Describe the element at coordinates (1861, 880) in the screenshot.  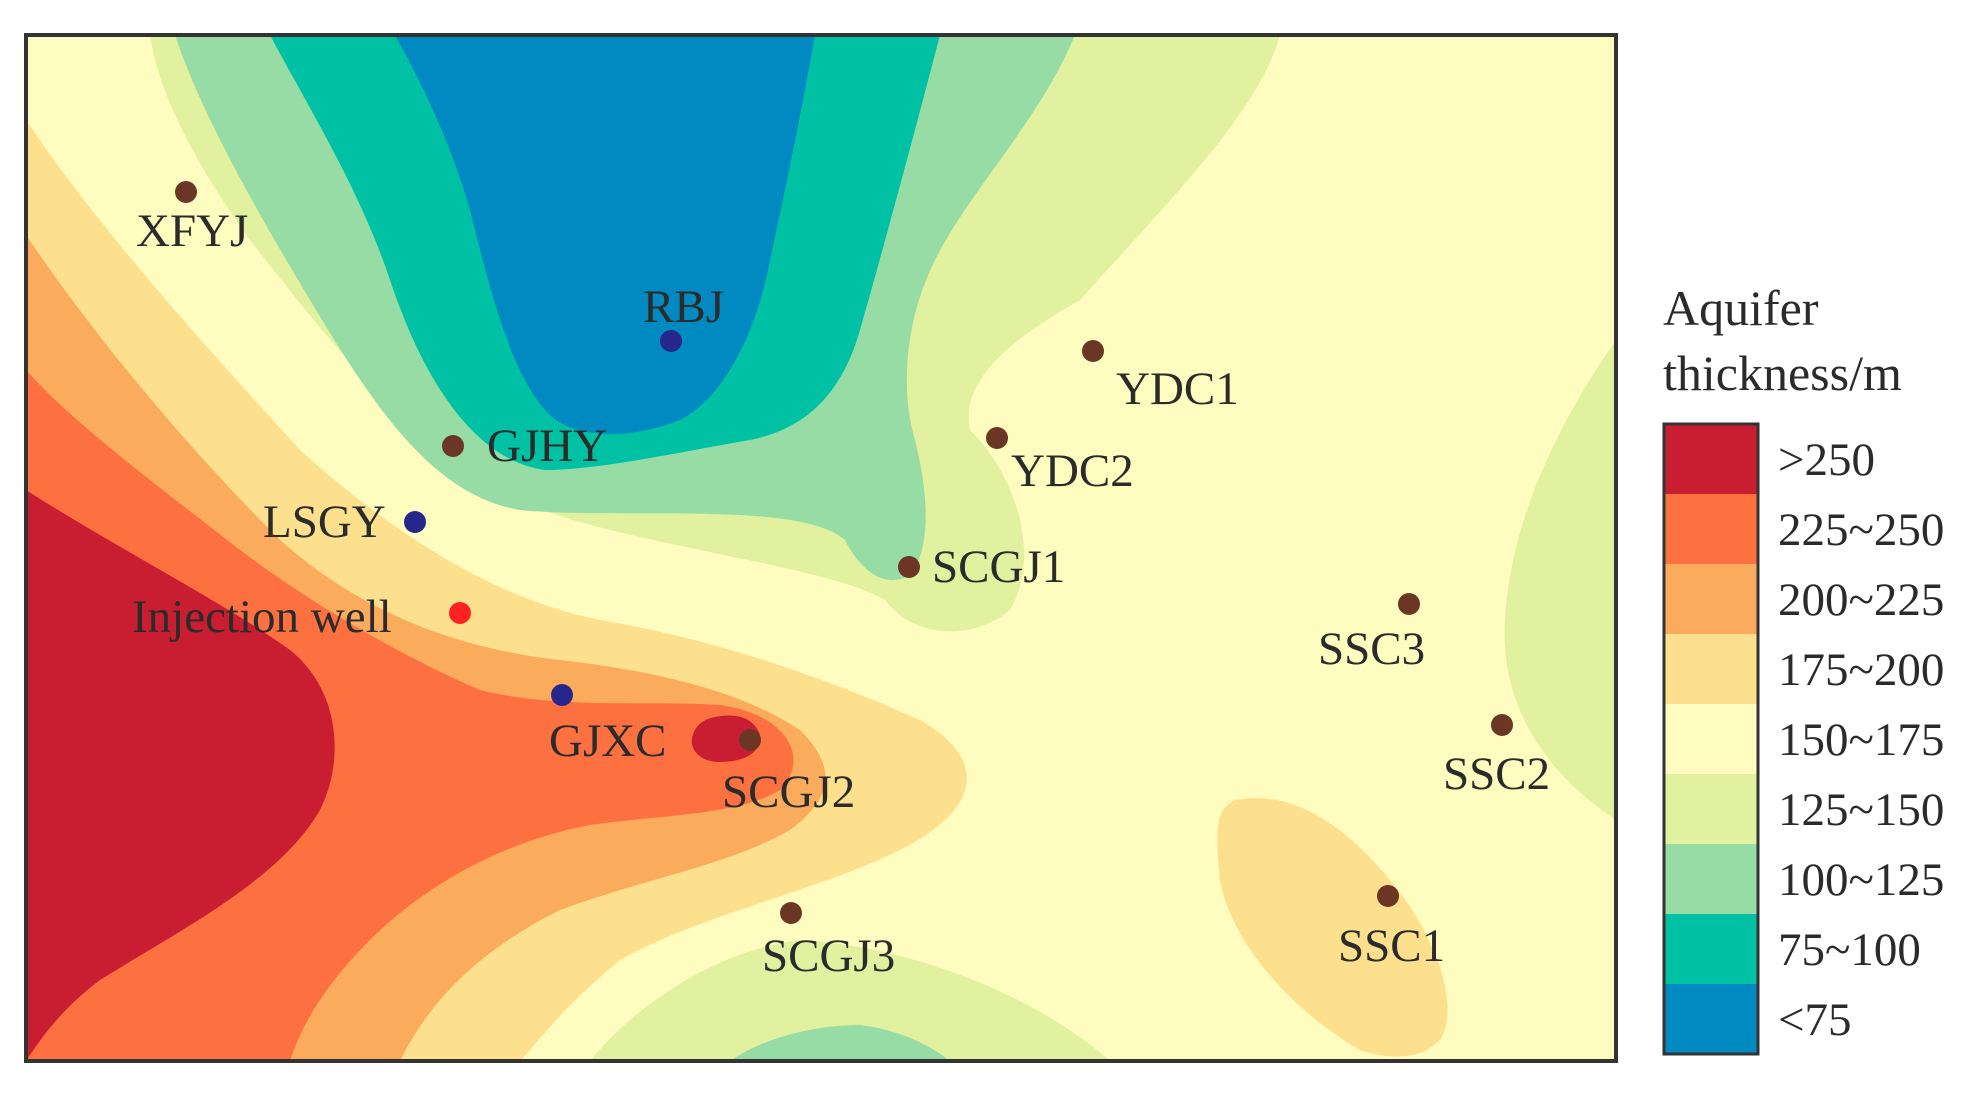
I see `legend-label-100-125: 100~125` at that location.